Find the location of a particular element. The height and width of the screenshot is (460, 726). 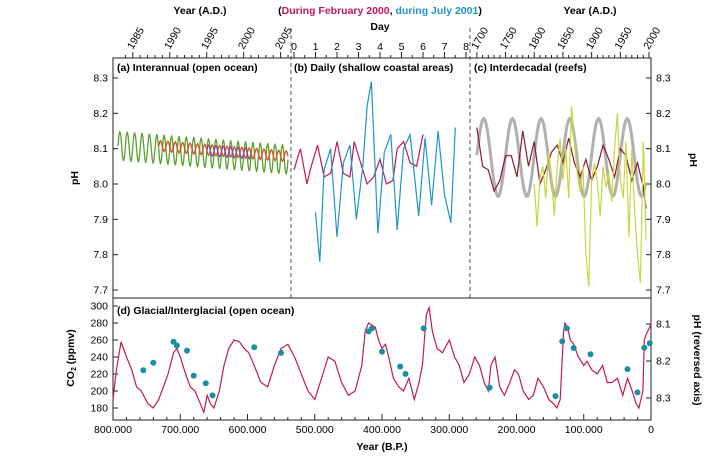

panel-d-ytick-label: 220 is located at coordinates (99, 375).